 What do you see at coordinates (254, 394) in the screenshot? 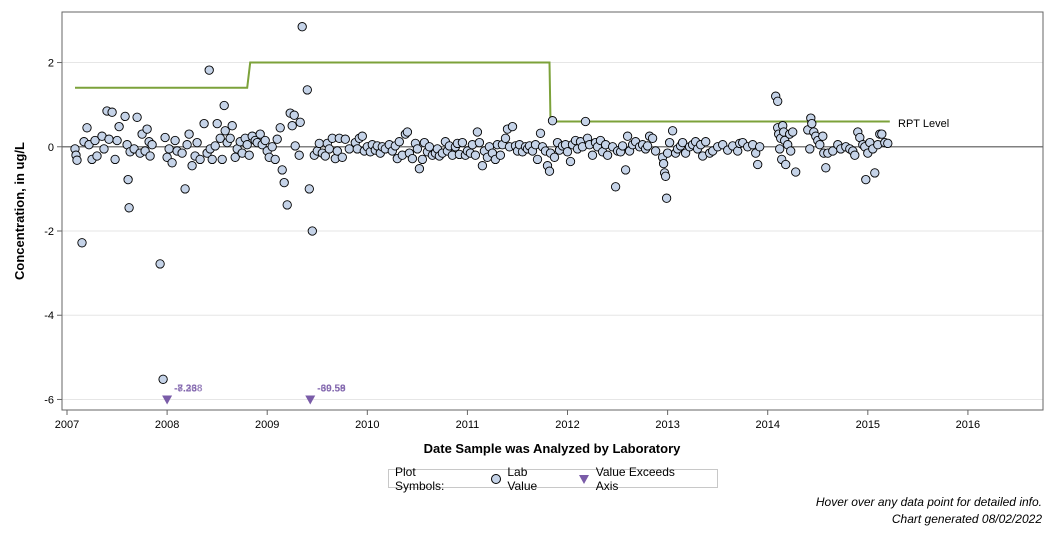
I see `exceed-markers: -7.338-8.26 -60.59-39.58` at bounding box center [254, 394].